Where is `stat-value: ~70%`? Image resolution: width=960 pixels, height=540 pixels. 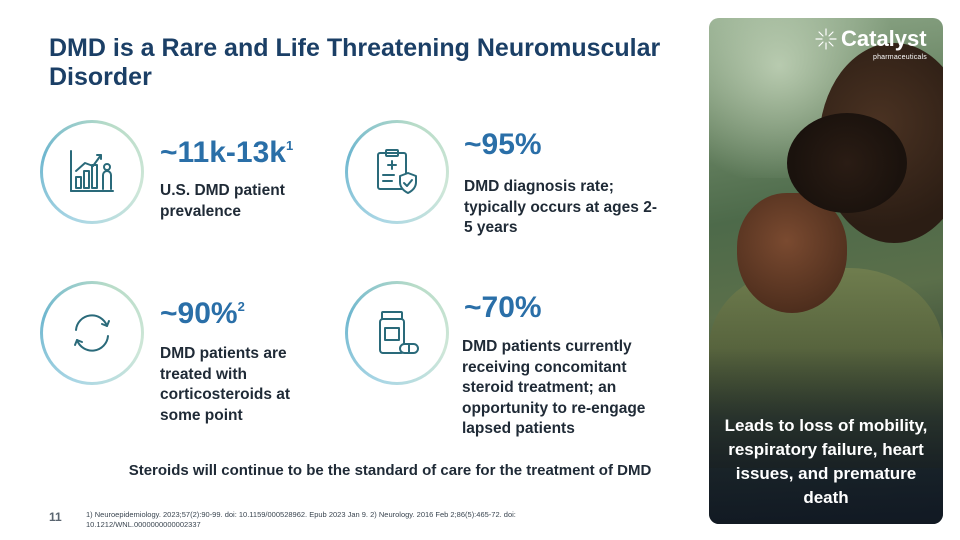
stat-value: ~70% is located at coordinates (503, 307).